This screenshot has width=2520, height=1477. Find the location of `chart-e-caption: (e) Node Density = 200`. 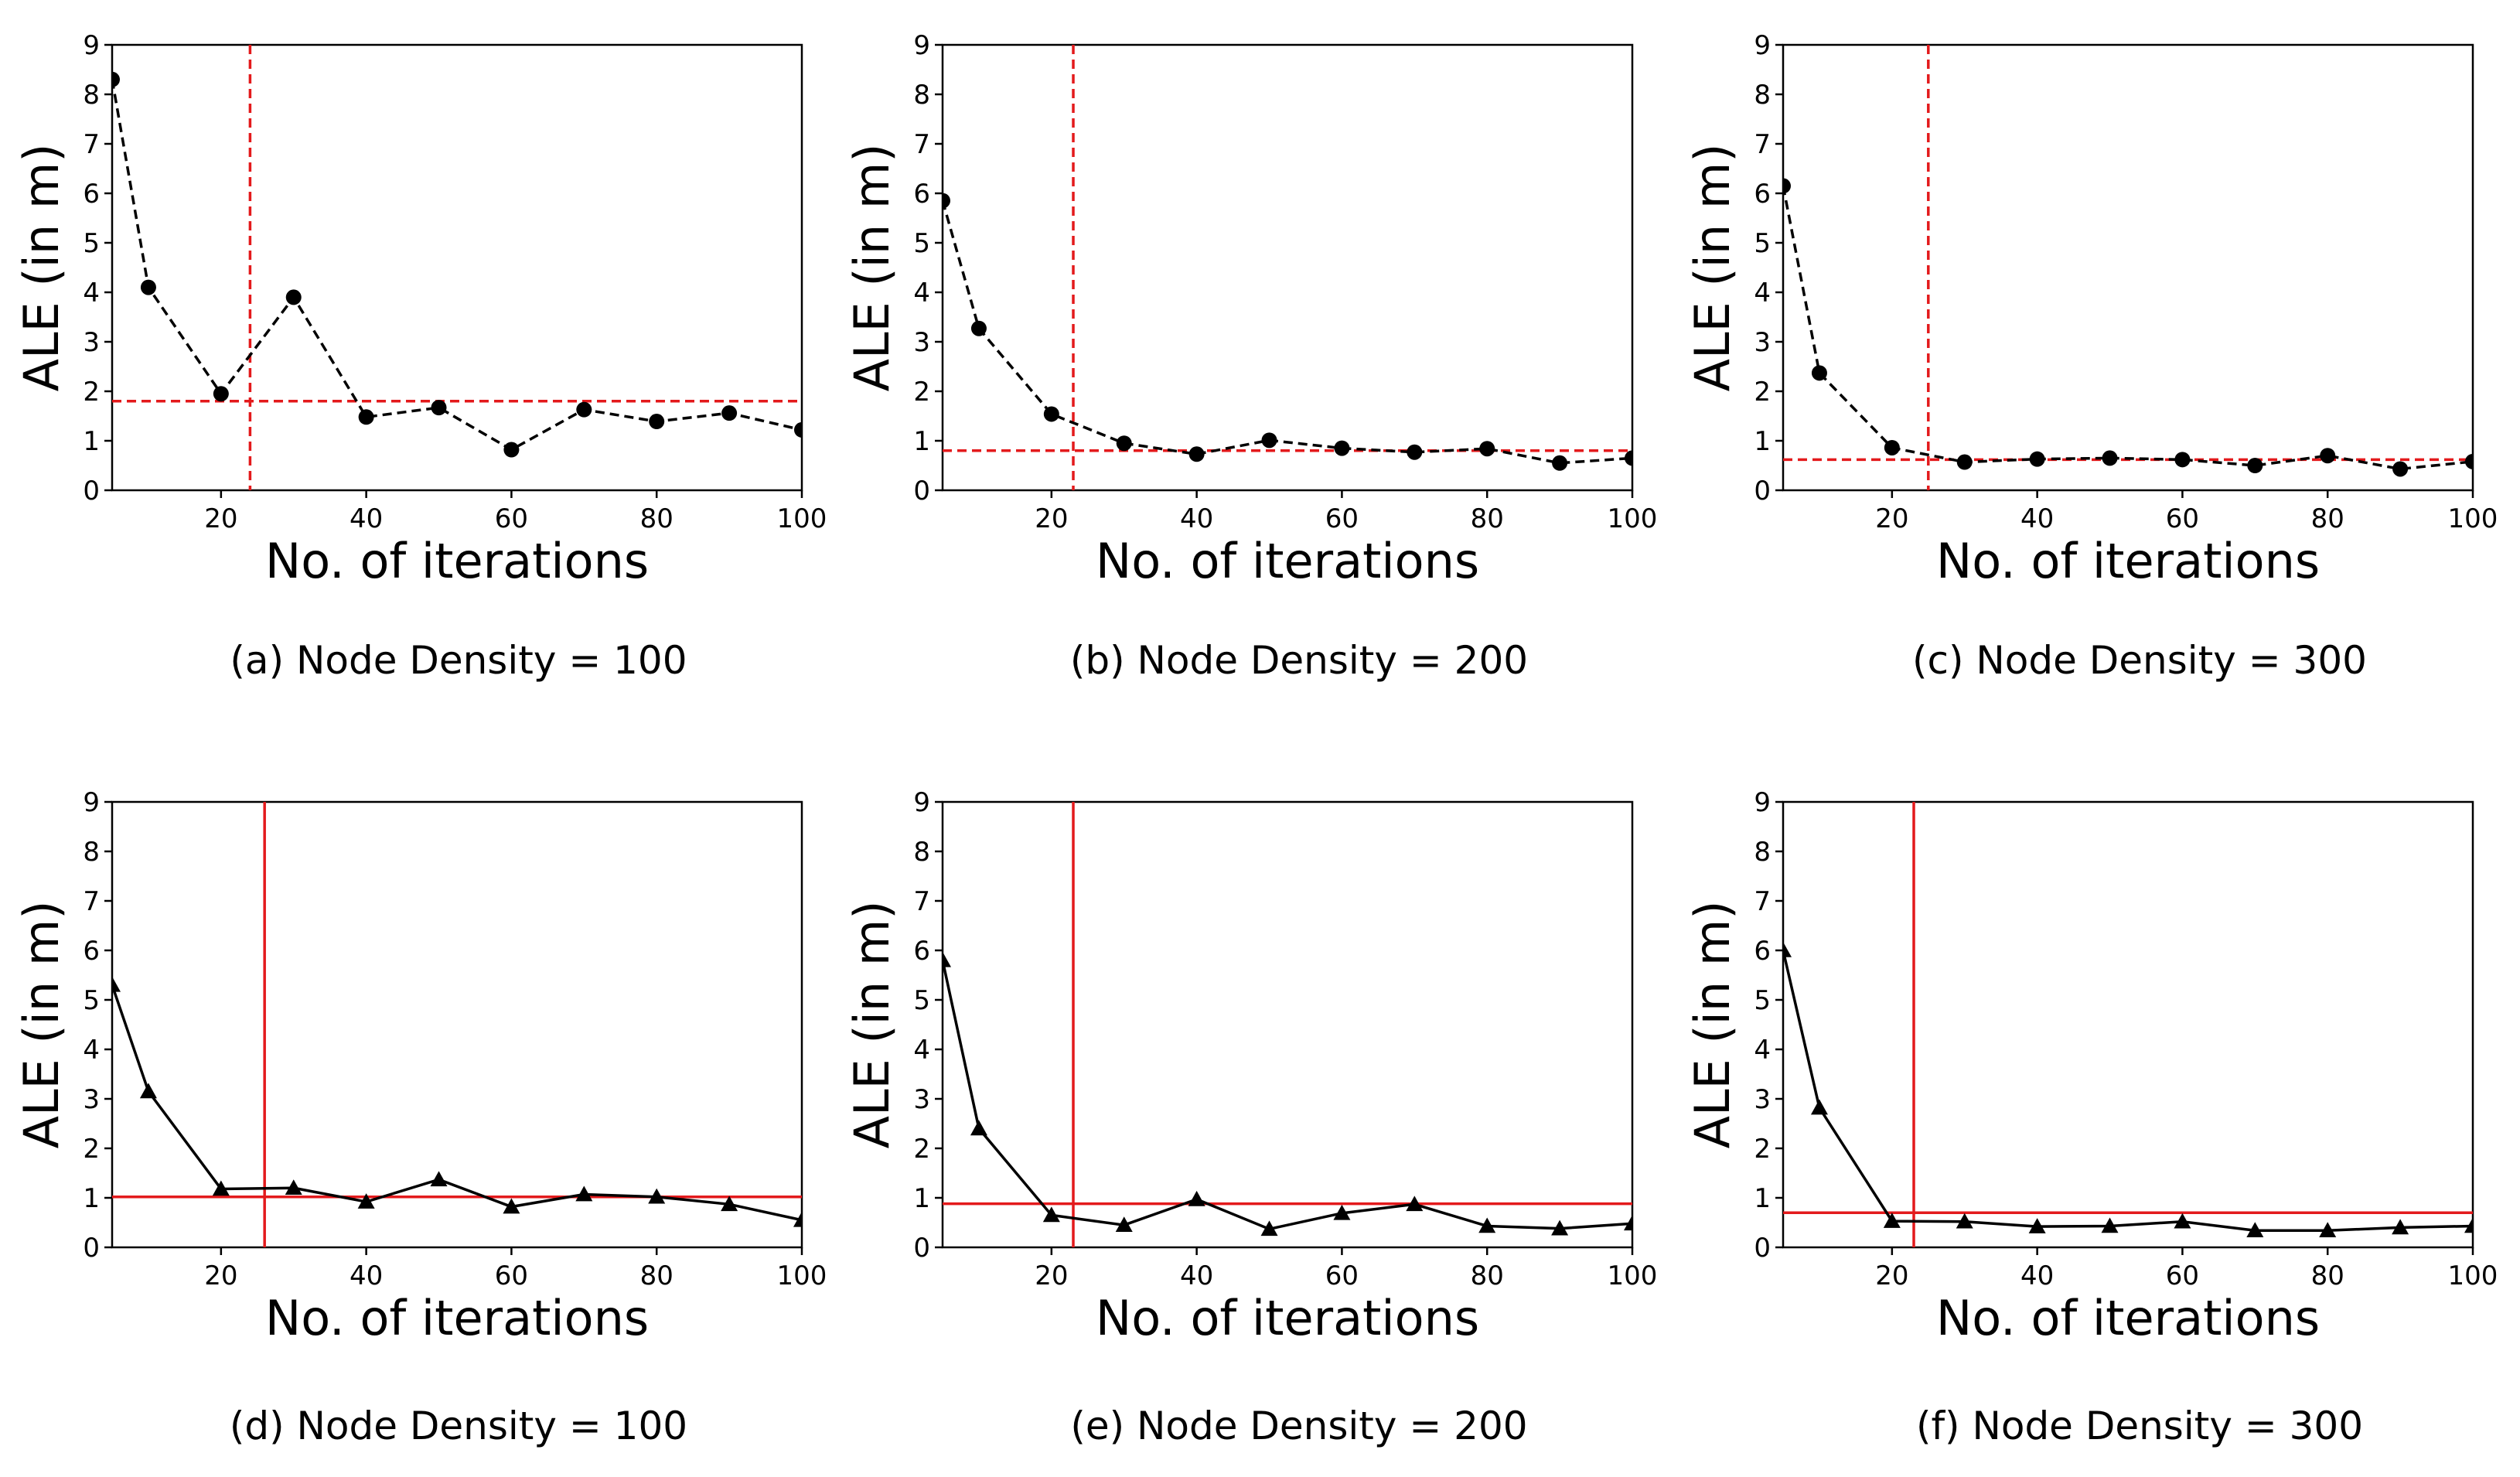

chart-e-caption: (e) Node Density = 200 is located at coordinates (1299, 1426).